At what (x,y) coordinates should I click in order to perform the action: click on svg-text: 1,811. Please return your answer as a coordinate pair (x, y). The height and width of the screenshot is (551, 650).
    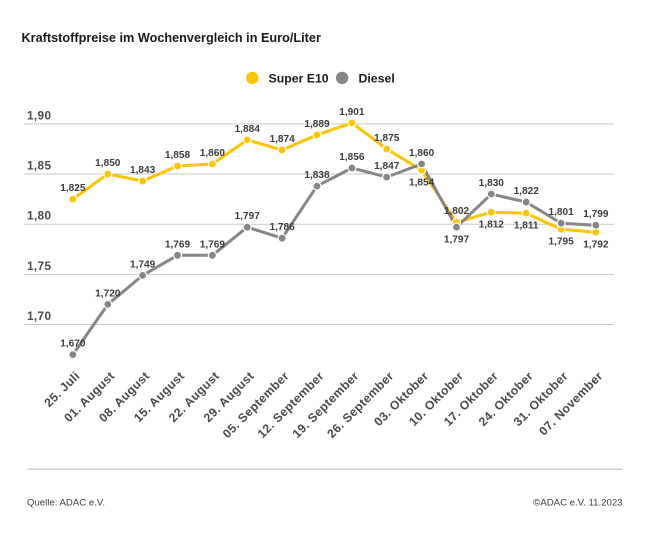
    Looking at the image, I should click on (526, 226).